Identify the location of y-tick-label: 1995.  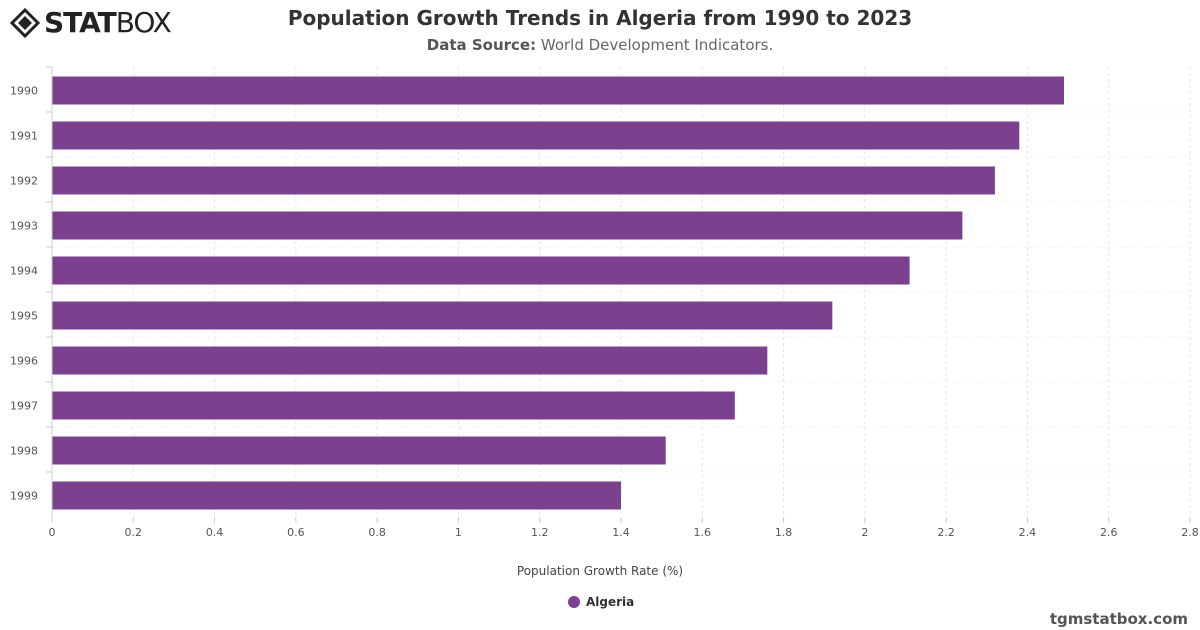
(24, 316).